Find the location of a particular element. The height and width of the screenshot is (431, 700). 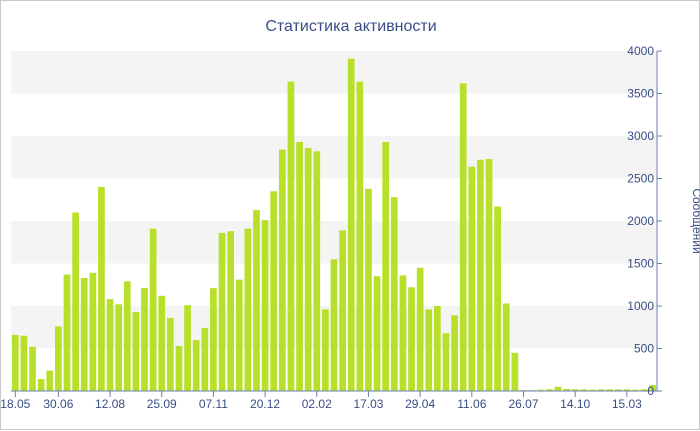

y-axis-label: Сообщений is located at coordinates (695, 220).